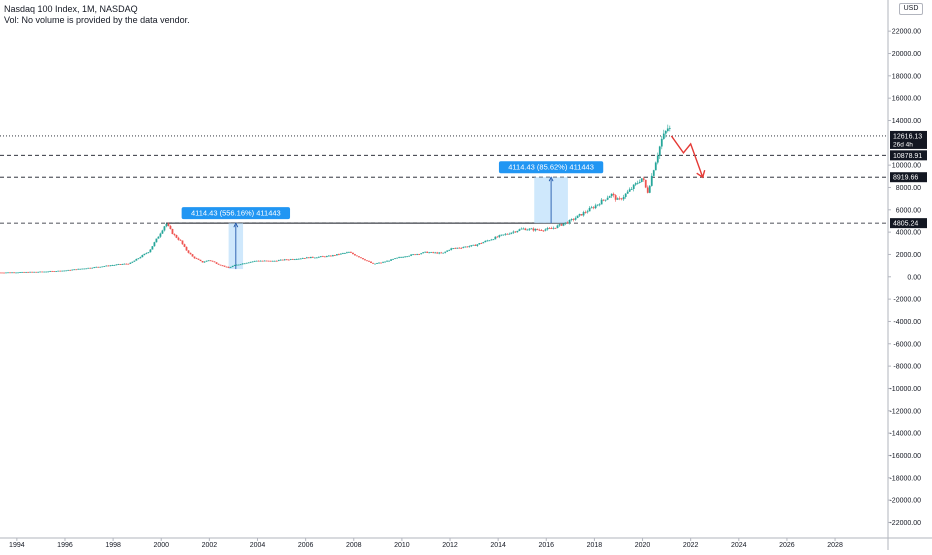  I want to click on time-tick-label: 1996, so click(65, 545).